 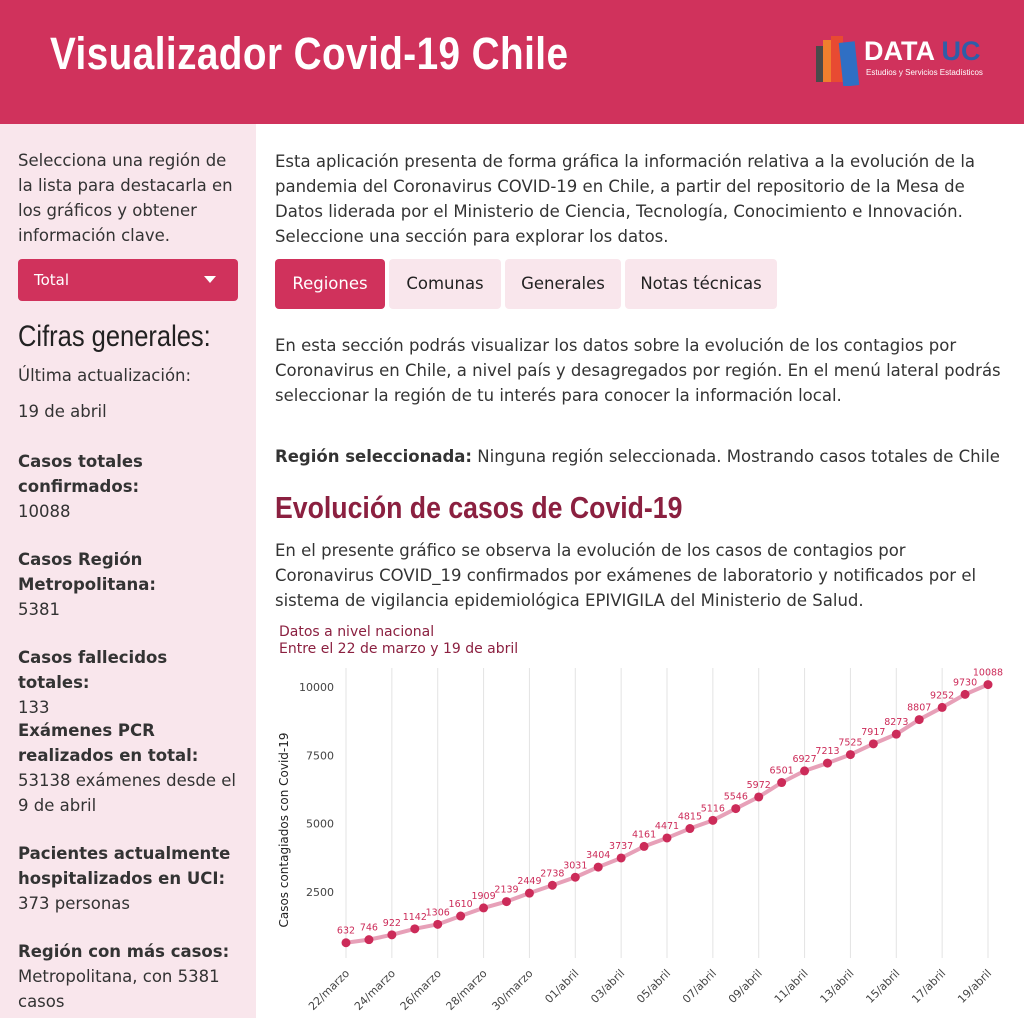 I want to click on tab-regiones: Regiones, so click(x=330, y=284).